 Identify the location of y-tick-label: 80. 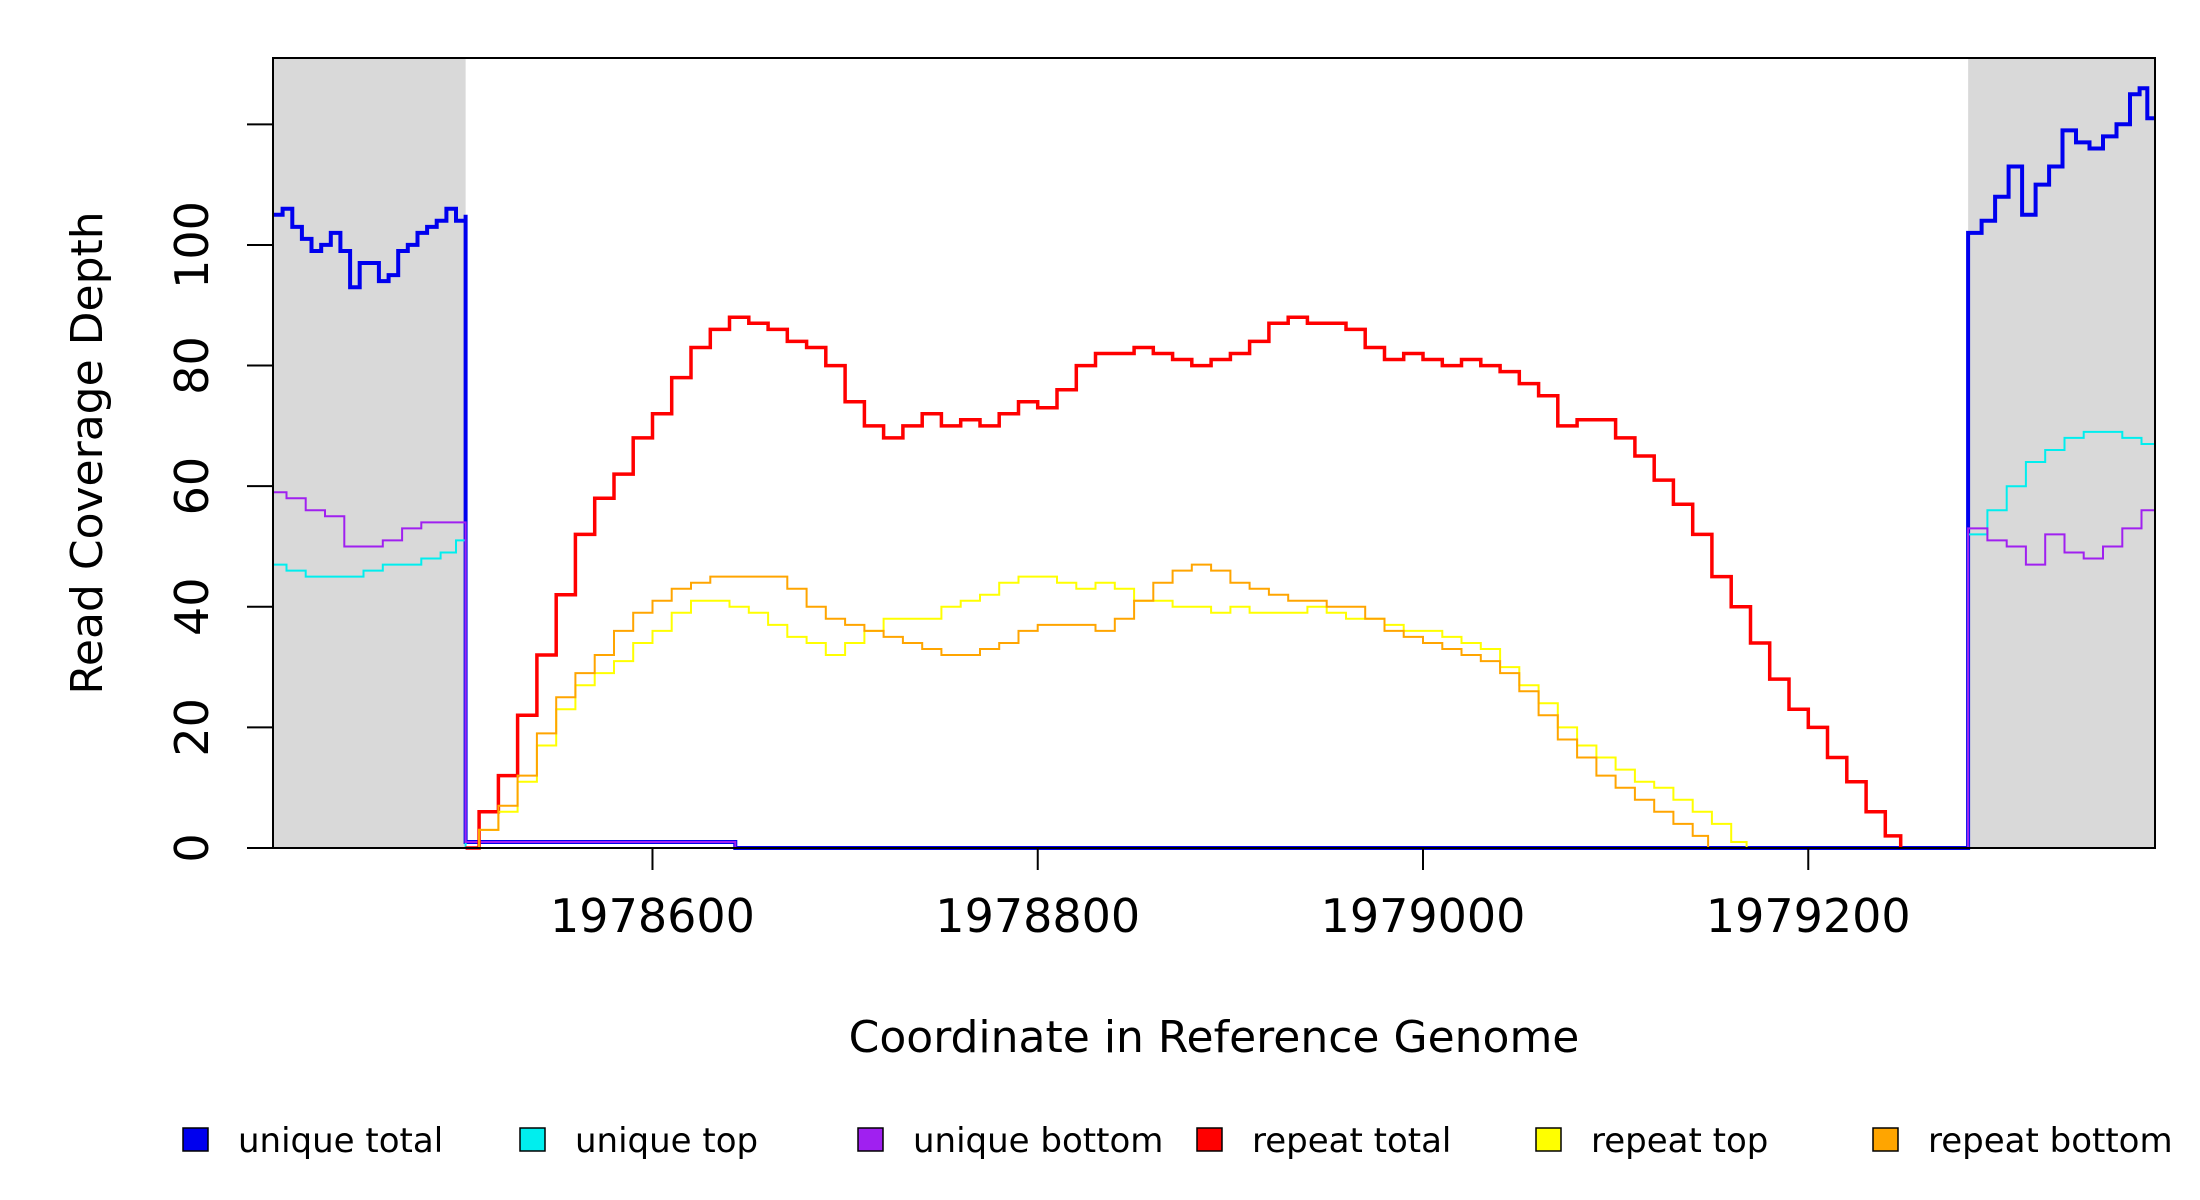
(192, 365).